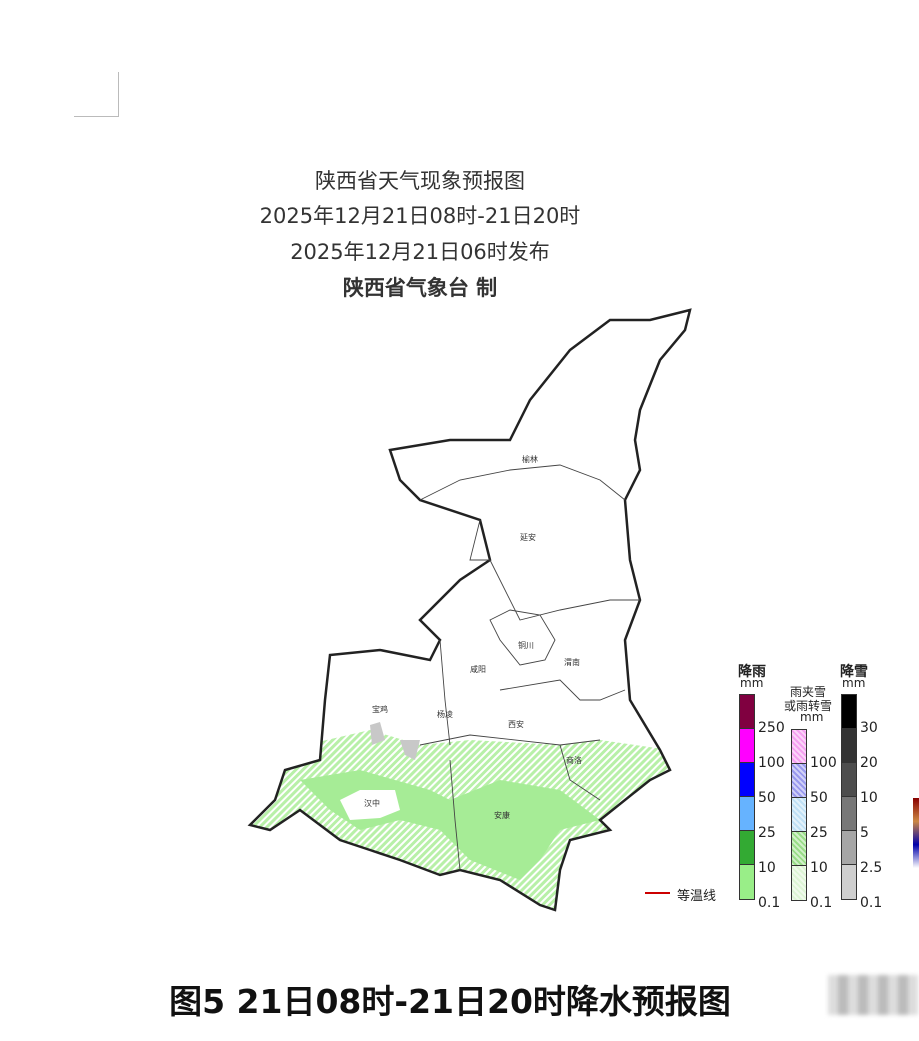 The image size is (919, 1041). Describe the element at coordinates (869, 763) in the screenshot. I see `snow-tick: 20` at that location.